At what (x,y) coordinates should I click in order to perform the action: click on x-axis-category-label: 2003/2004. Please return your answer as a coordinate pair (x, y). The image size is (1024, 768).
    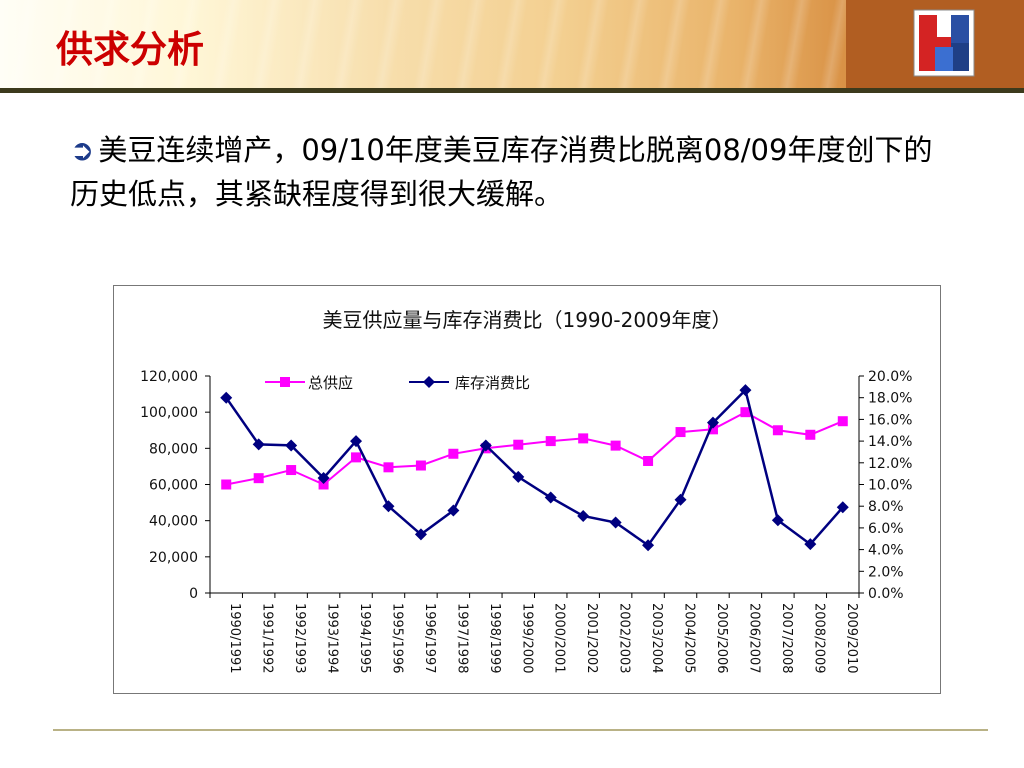
    Looking at the image, I should click on (656, 638).